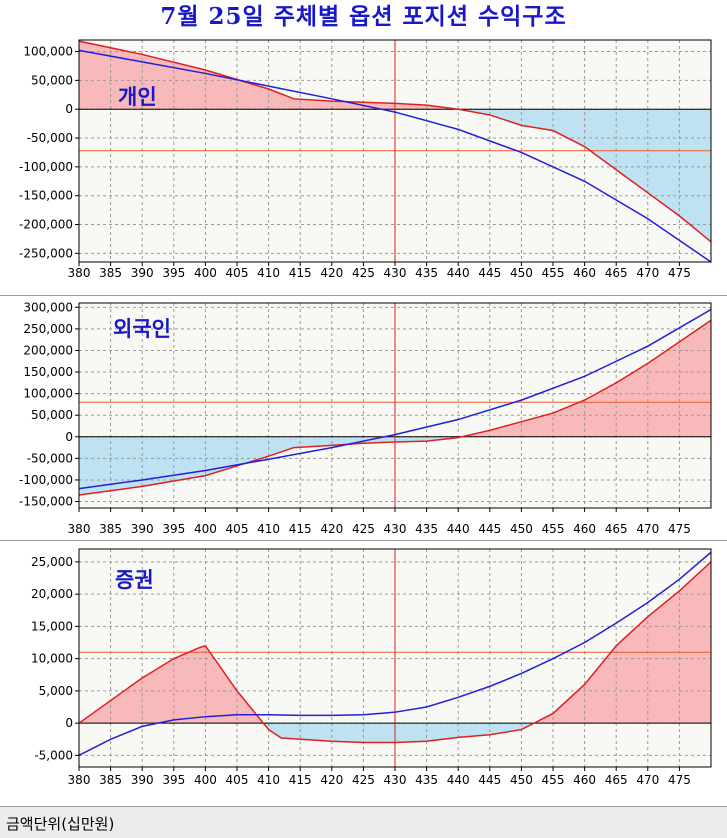  I want to click on unit-label: 금액단위(십만원), so click(60, 824).